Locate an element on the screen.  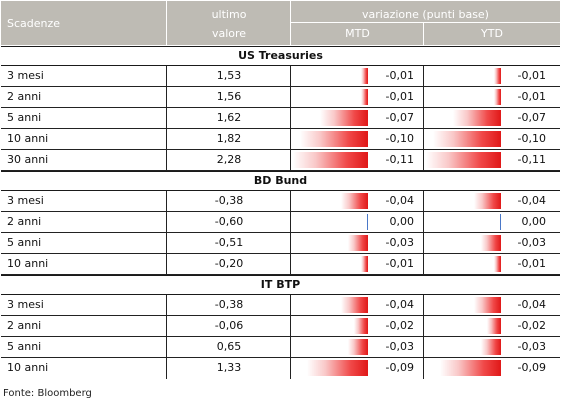
section-title: IT BTP is located at coordinates (280, 284).